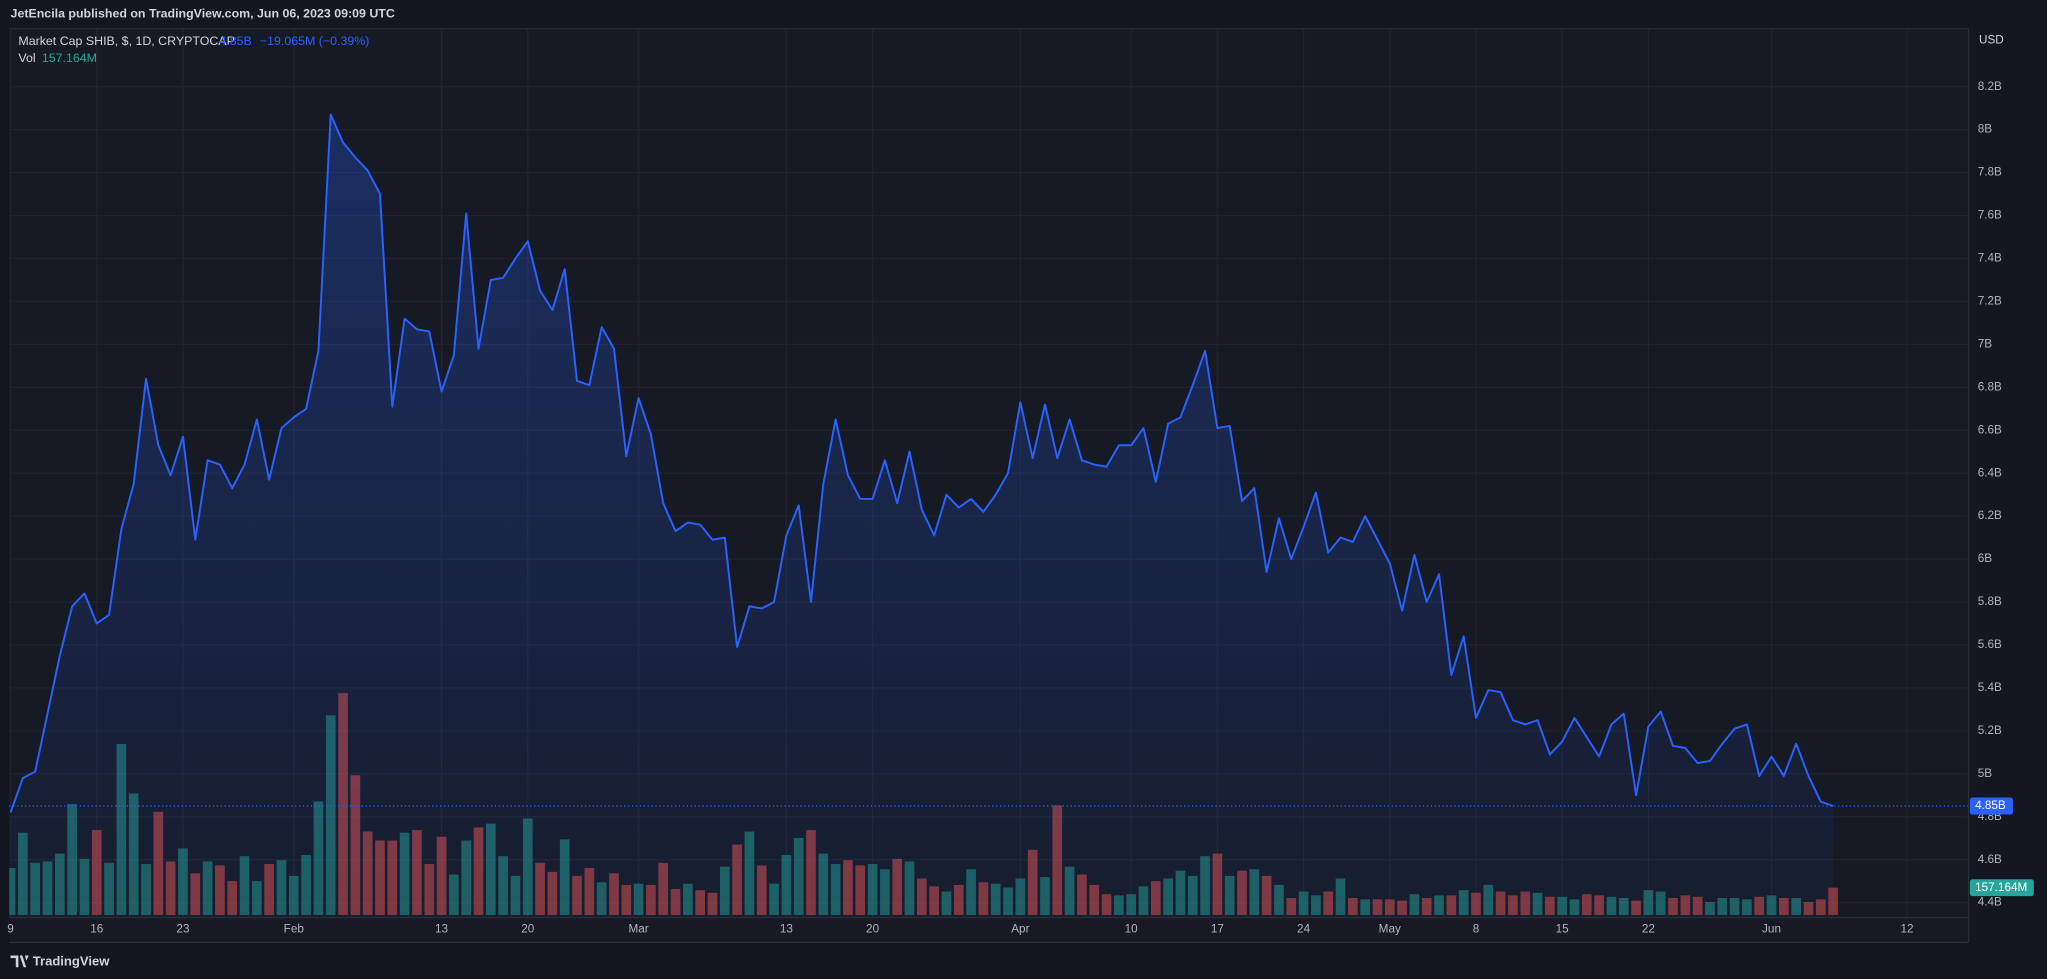  Describe the element at coordinates (1990, 859) in the screenshot. I see `y-tick-label: 4.6B` at that location.